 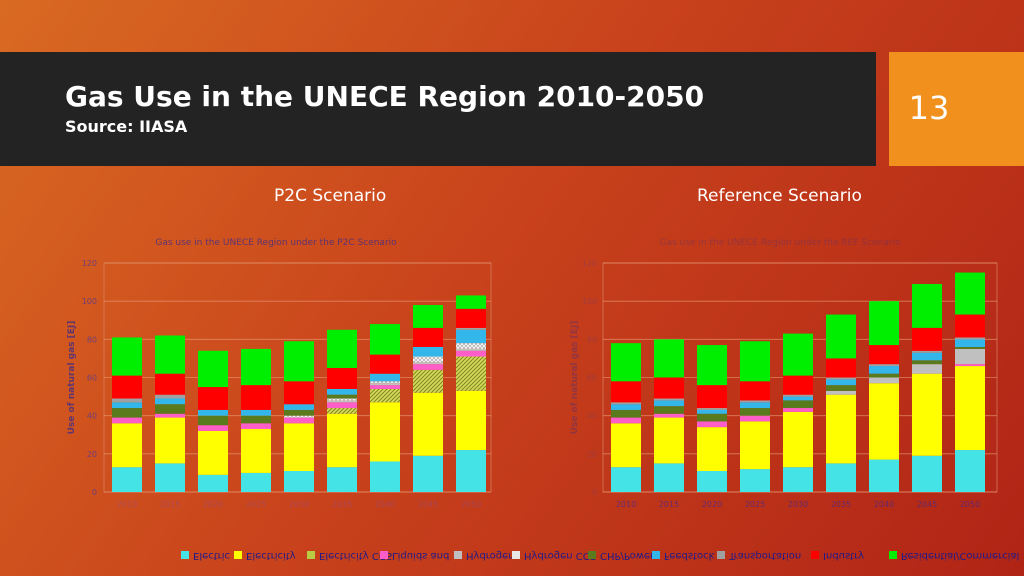 I want to click on page-number-box, so click(x=956, y=109).